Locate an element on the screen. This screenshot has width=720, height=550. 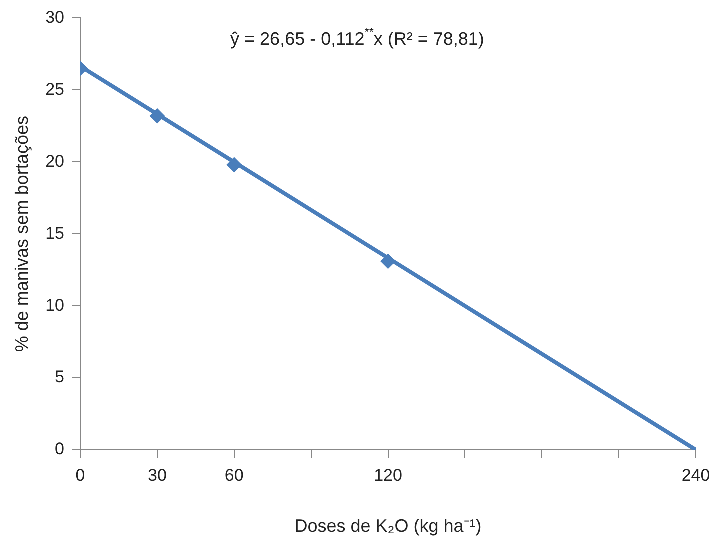
y-tick-label: 30 is located at coordinates (55, 17).